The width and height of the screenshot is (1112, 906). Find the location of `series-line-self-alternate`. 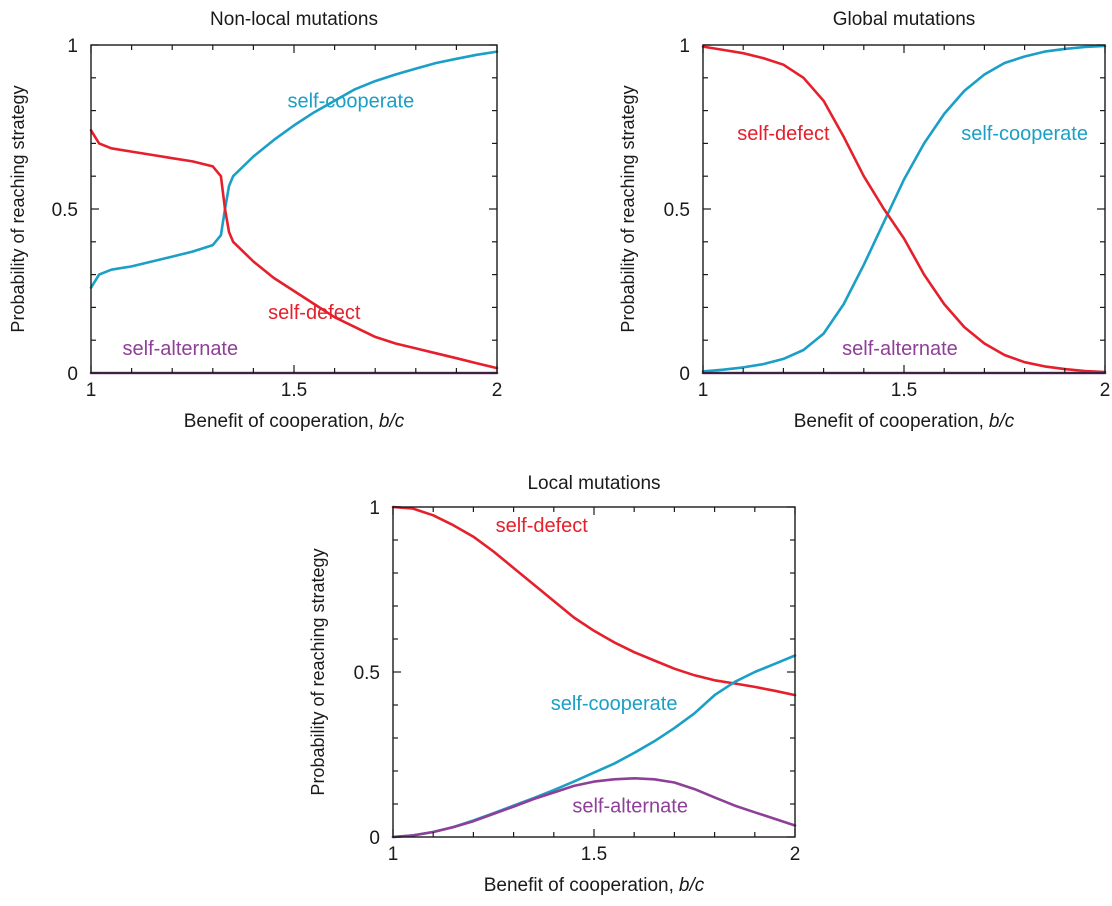

series-line-self-alternate is located at coordinates (594, 808).